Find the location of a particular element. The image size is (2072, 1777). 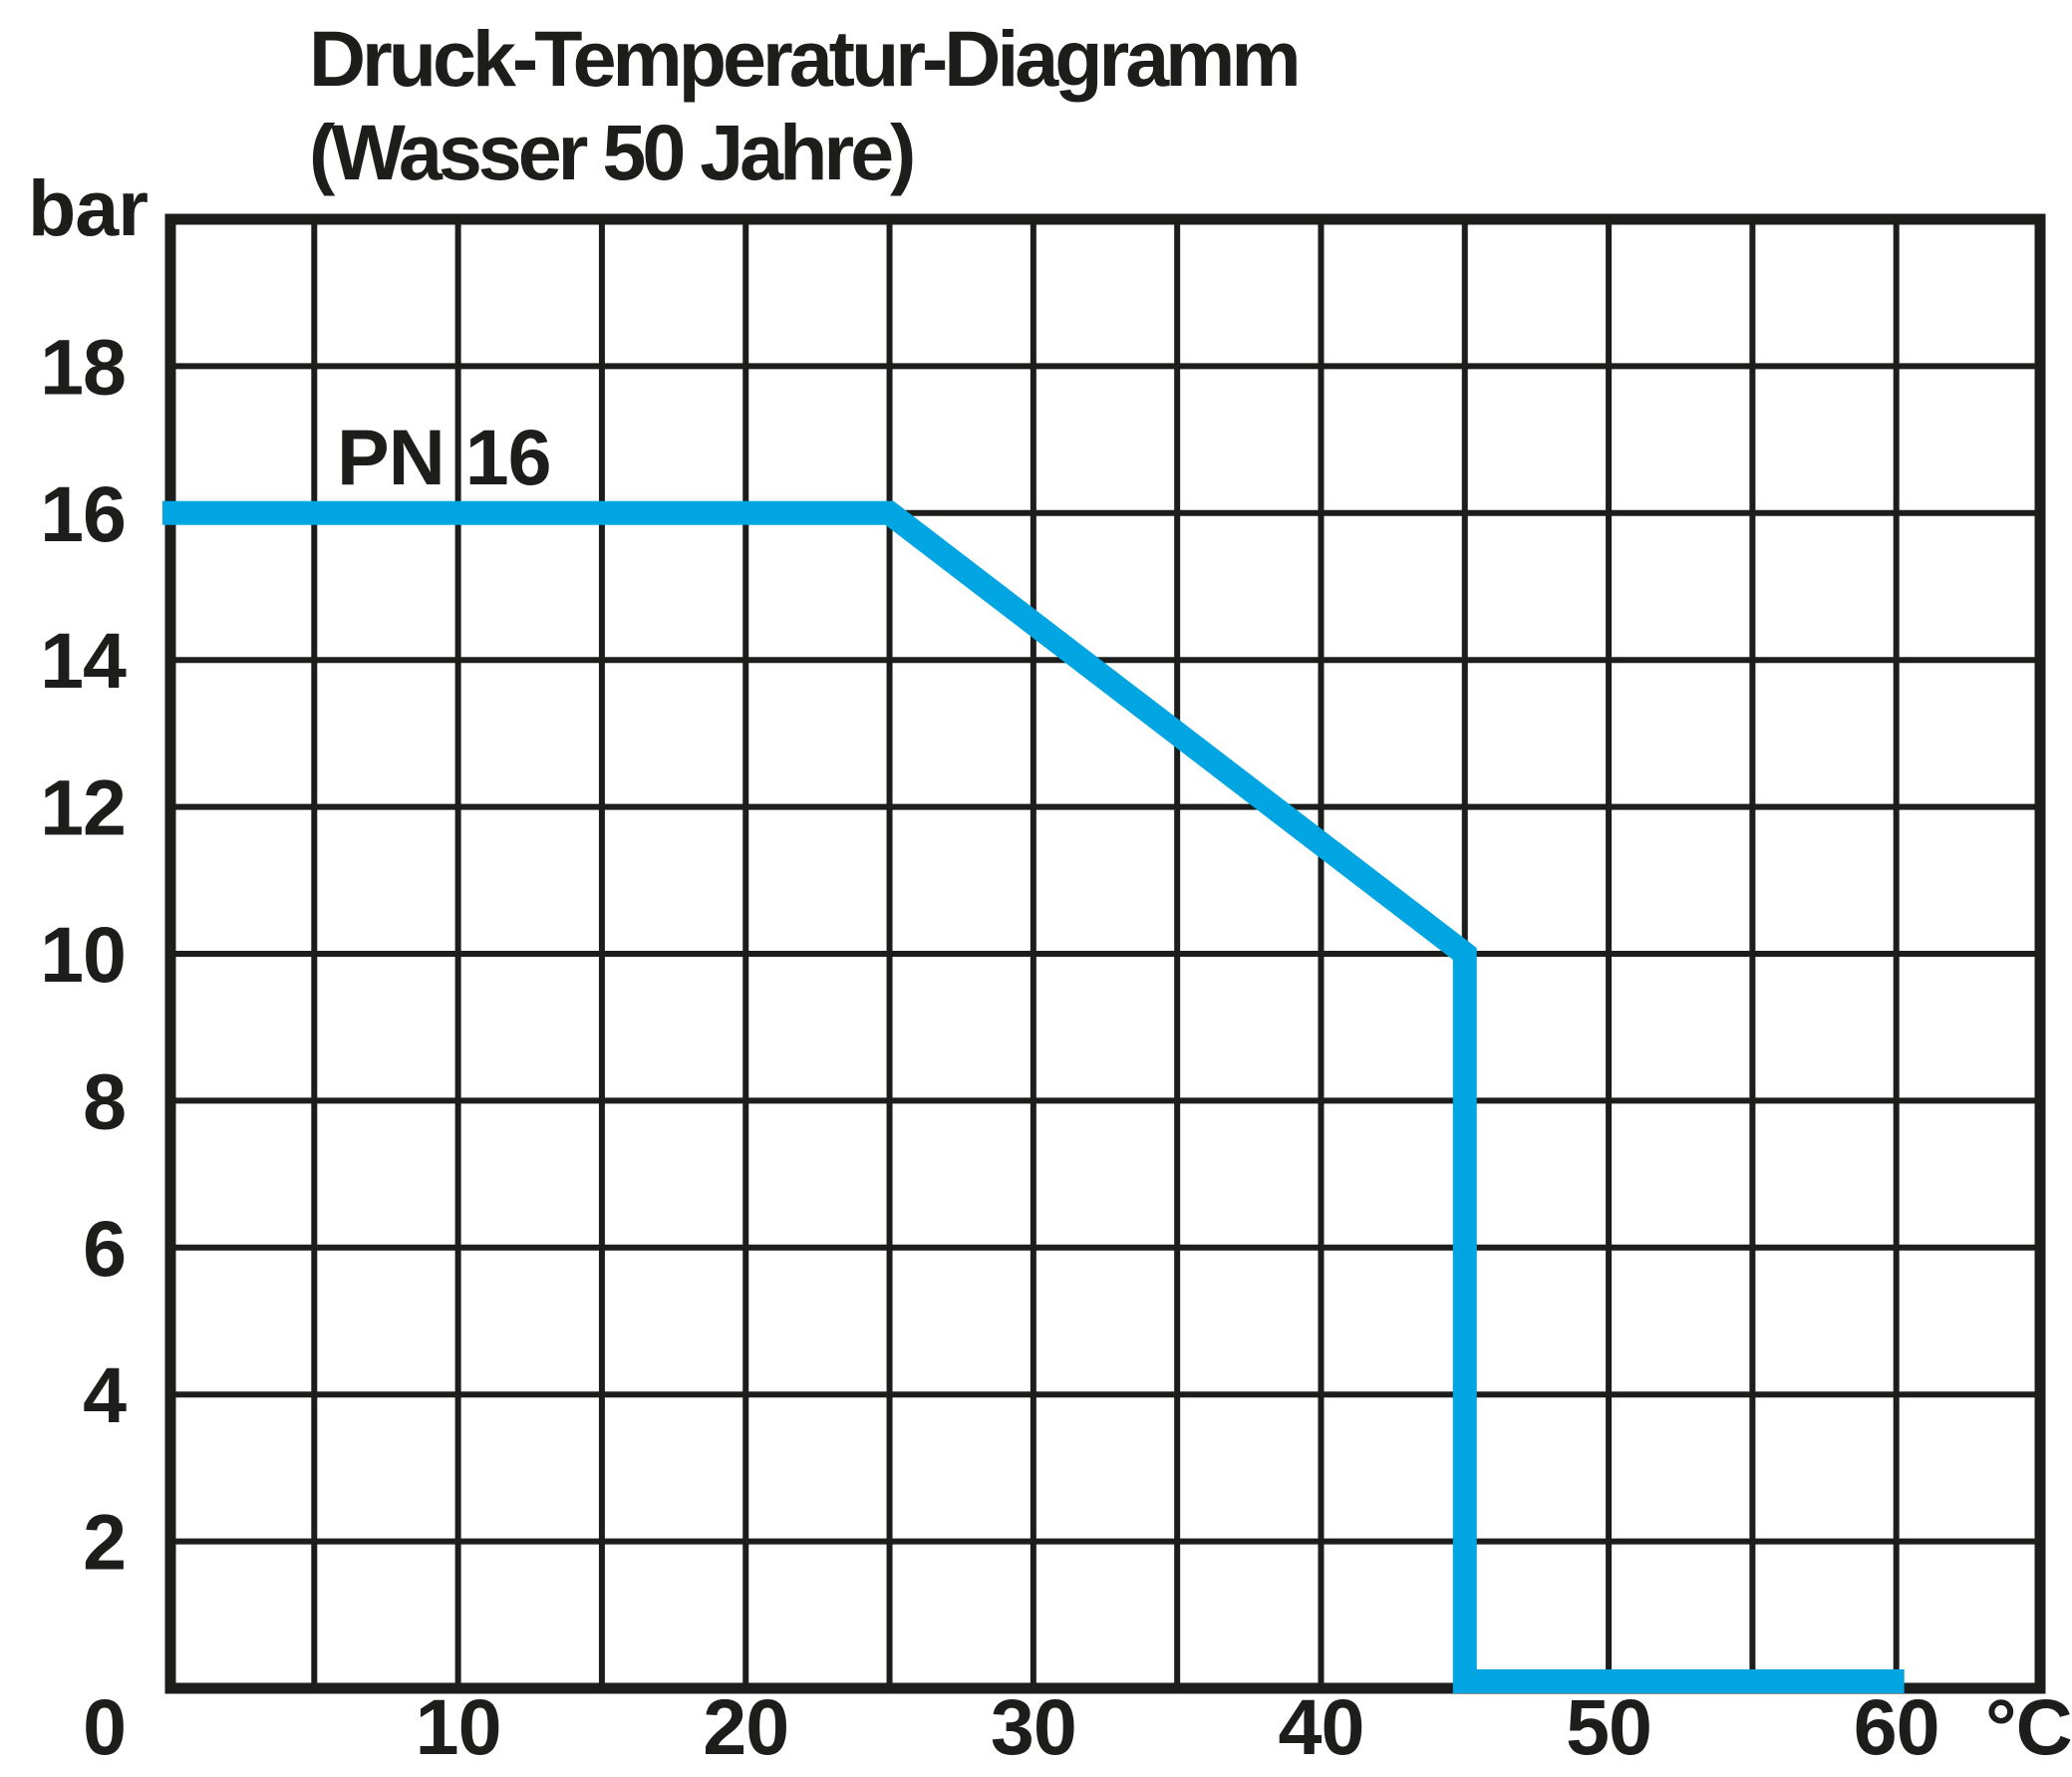

x-tick-label: 40 is located at coordinates (1321, 1726).